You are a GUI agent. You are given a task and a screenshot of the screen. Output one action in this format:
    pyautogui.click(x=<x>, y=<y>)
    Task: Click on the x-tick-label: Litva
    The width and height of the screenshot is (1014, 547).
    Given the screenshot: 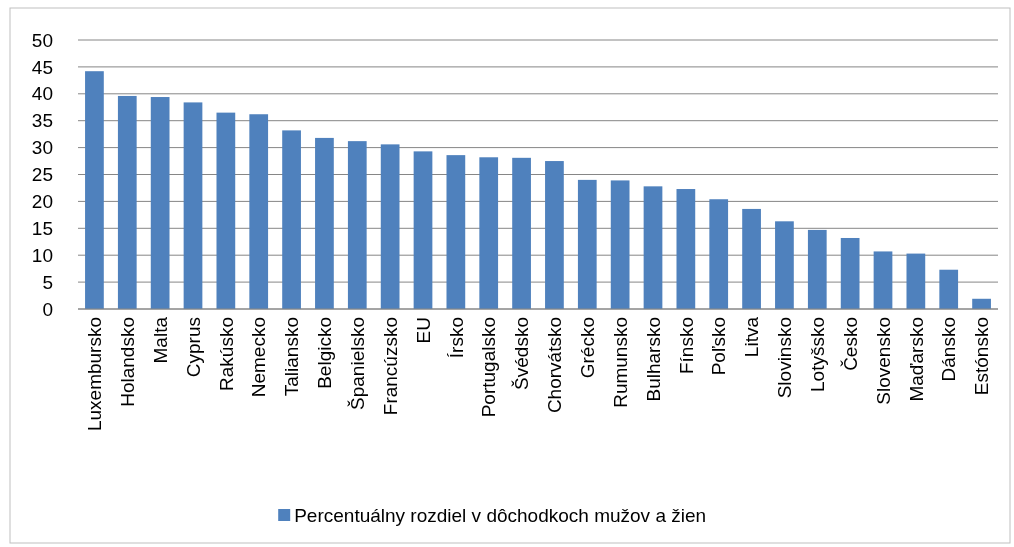 What is the action you would take?
    pyautogui.click(x=752, y=337)
    